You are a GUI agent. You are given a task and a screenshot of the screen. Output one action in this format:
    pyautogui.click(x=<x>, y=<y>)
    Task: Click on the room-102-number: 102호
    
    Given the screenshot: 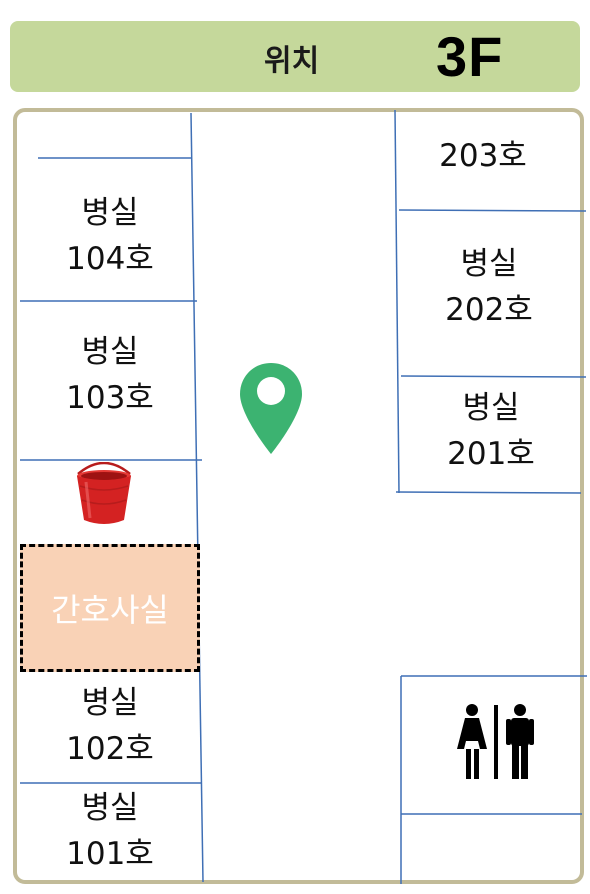 What is the action you would take?
    pyautogui.click(x=110, y=749)
    